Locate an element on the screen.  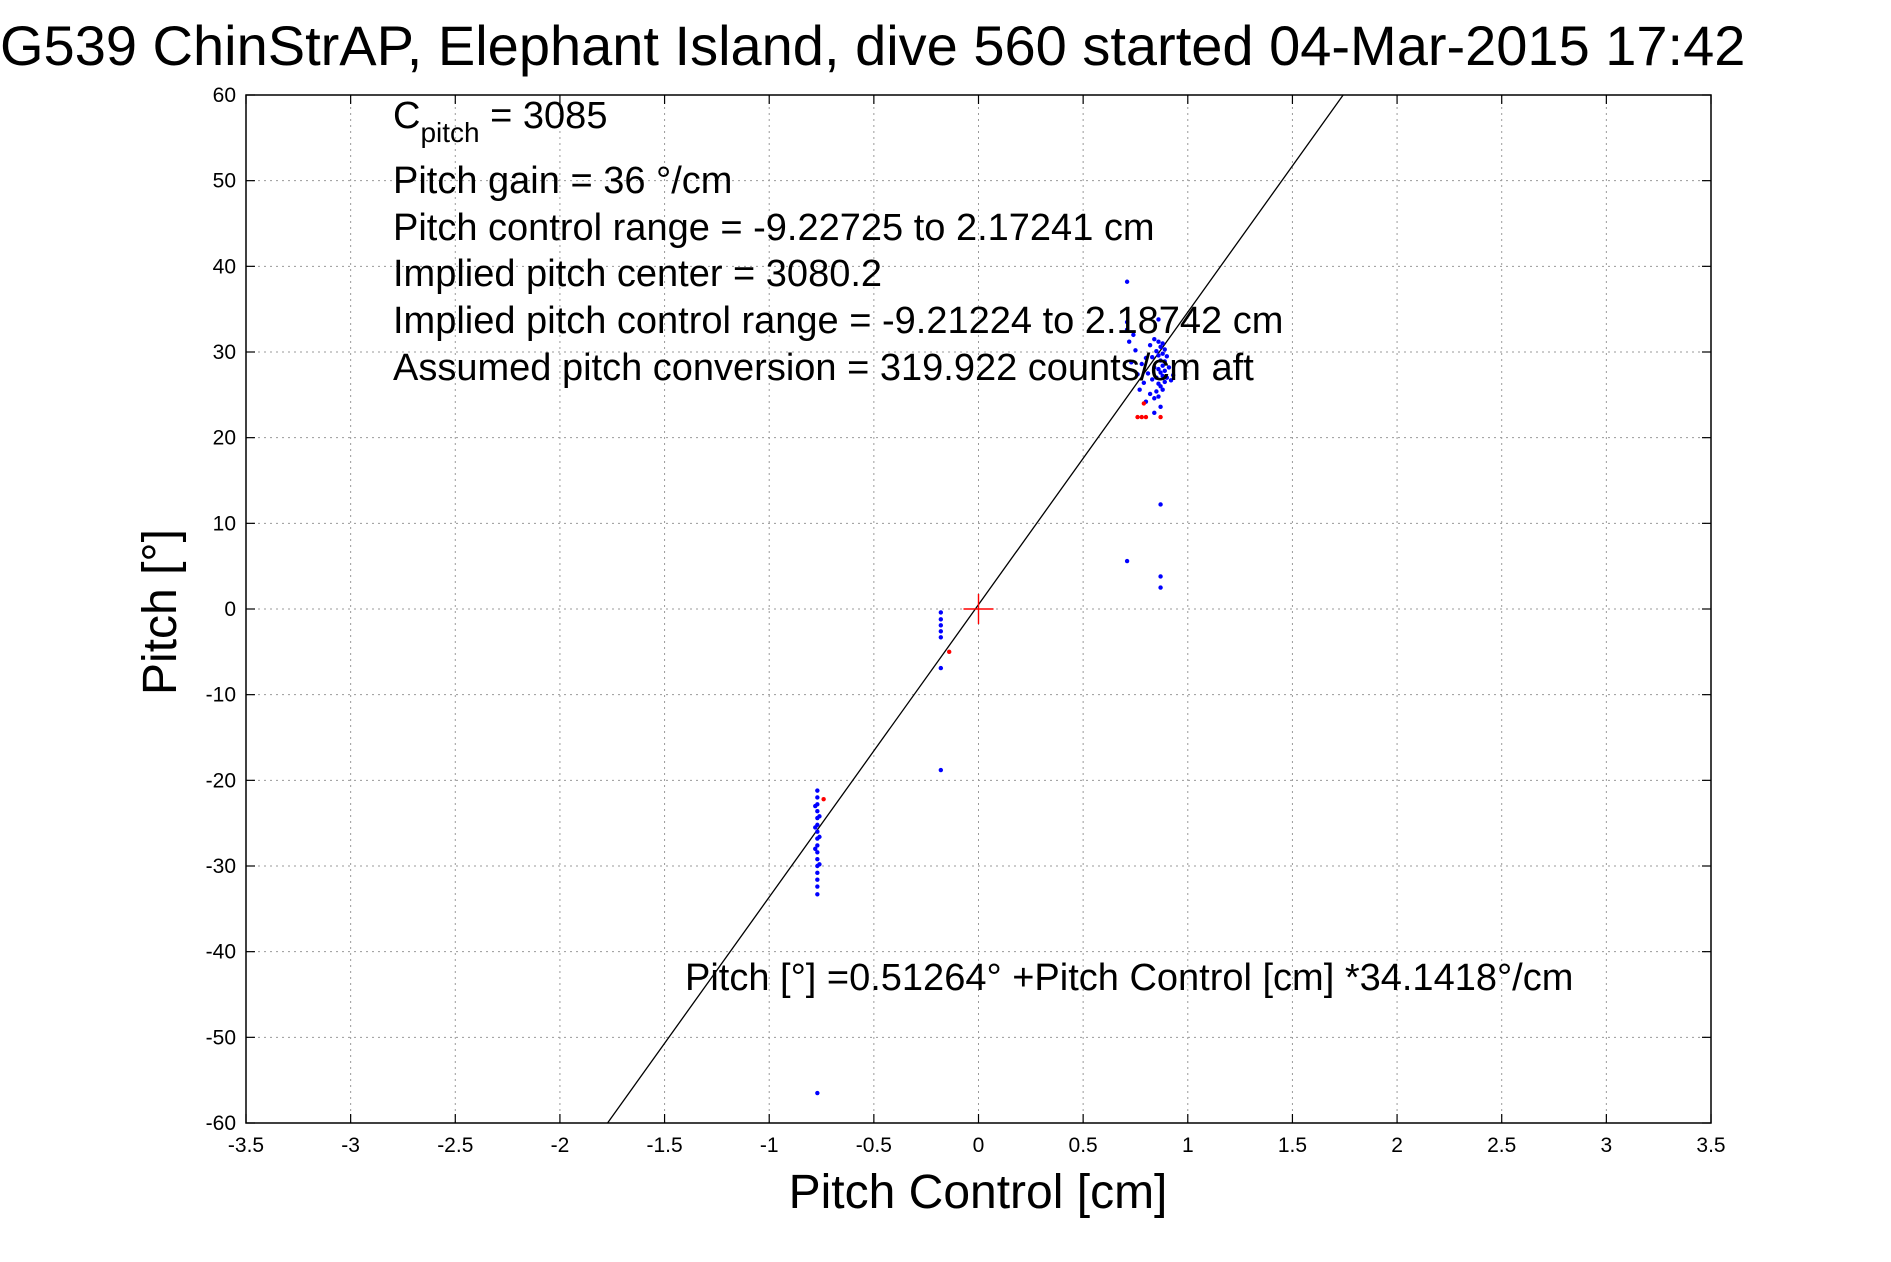
y-tick-label: -20 is located at coordinates (221, 780).